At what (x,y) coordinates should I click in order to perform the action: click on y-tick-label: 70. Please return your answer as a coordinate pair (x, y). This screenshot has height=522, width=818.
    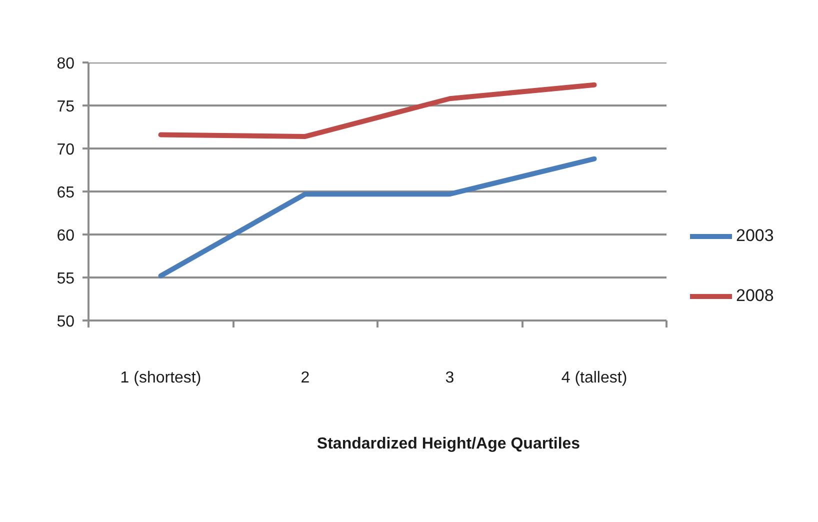
    Looking at the image, I should click on (65, 150).